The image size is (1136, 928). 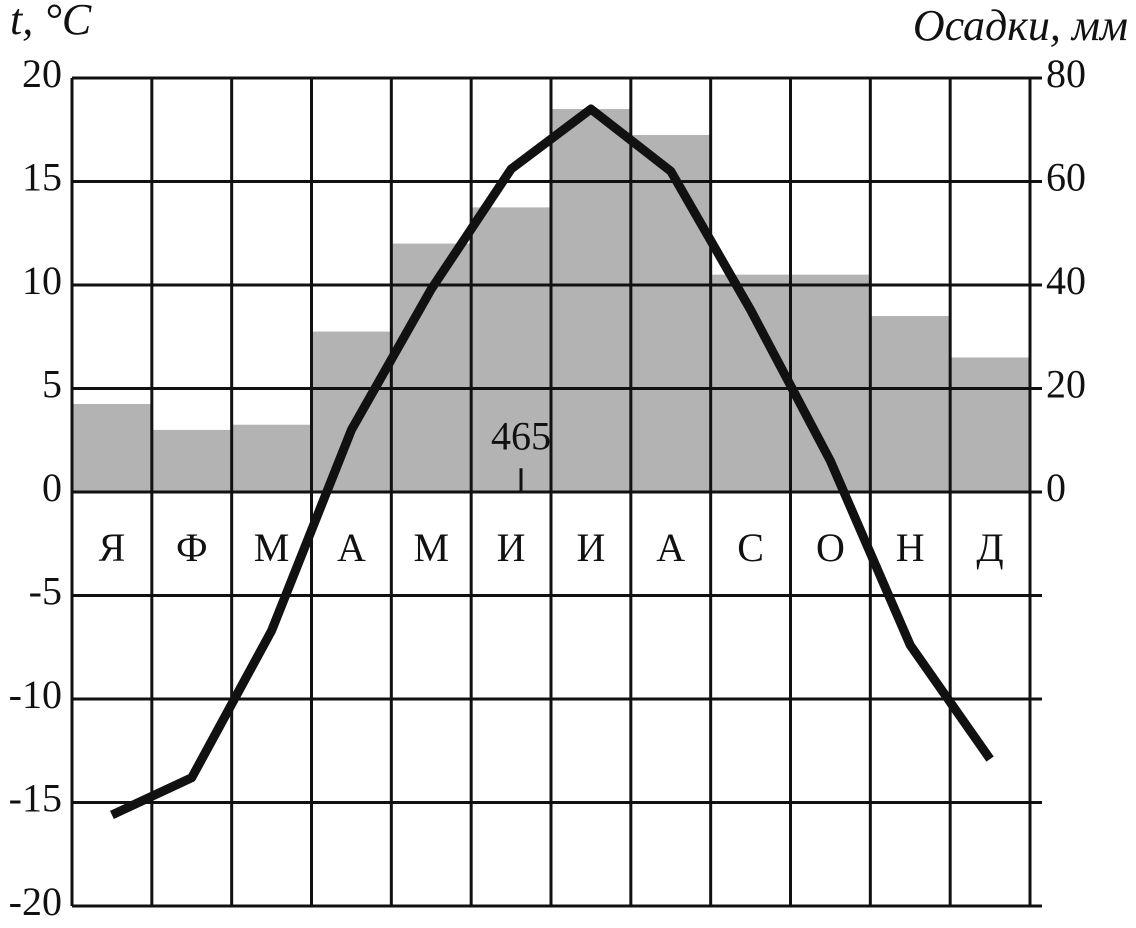 I want to click on y-tick-label: 15, so click(x=42, y=177).